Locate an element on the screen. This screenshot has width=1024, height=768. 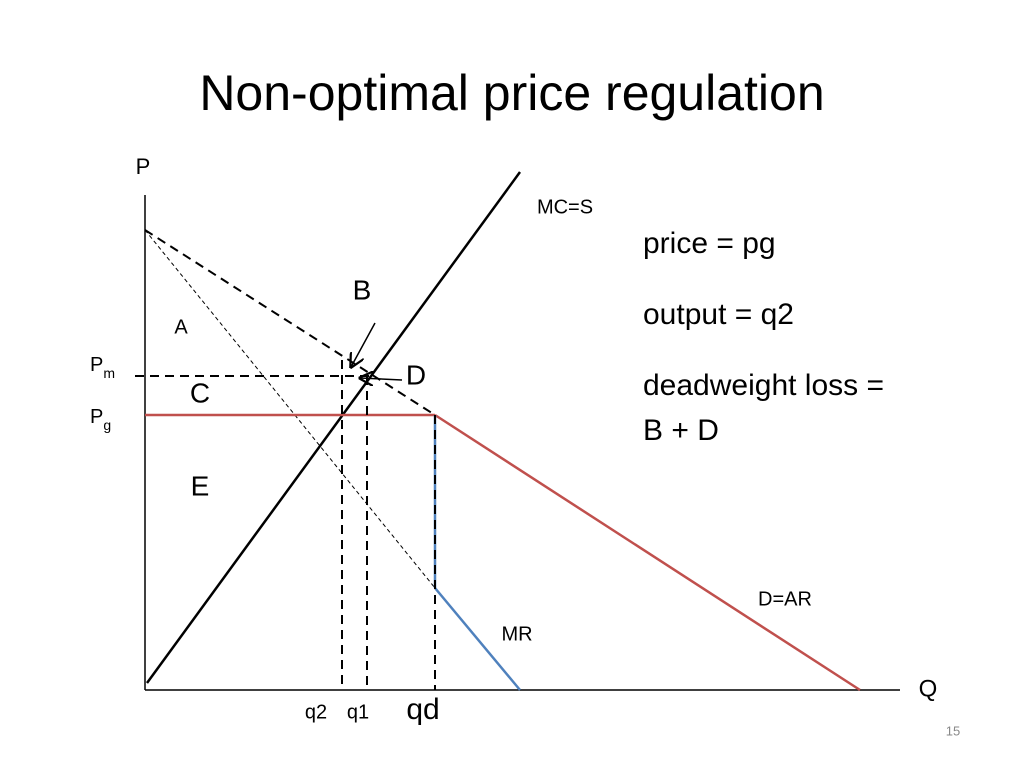
area-label: C is located at coordinates (200, 392).